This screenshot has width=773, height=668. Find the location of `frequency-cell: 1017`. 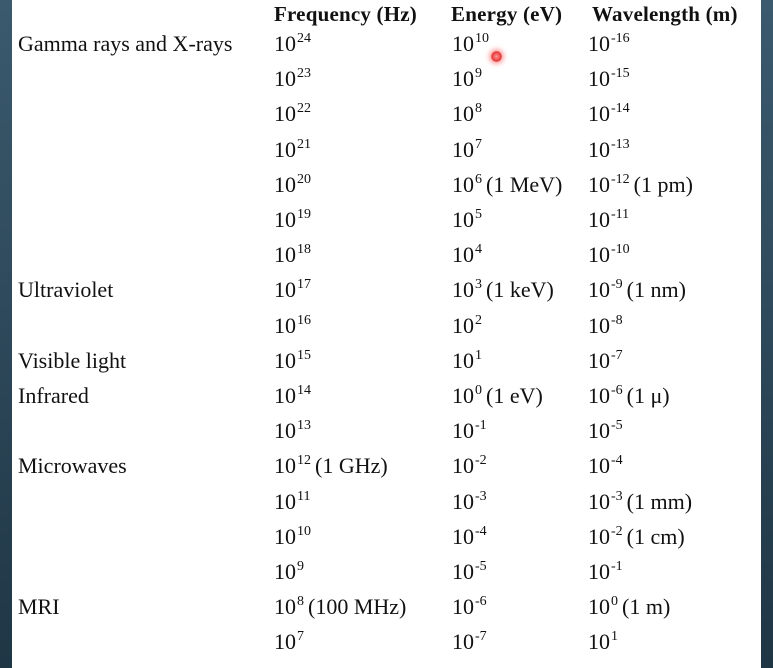

frequency-cell: 1017 is located at coordinates (292, 290).